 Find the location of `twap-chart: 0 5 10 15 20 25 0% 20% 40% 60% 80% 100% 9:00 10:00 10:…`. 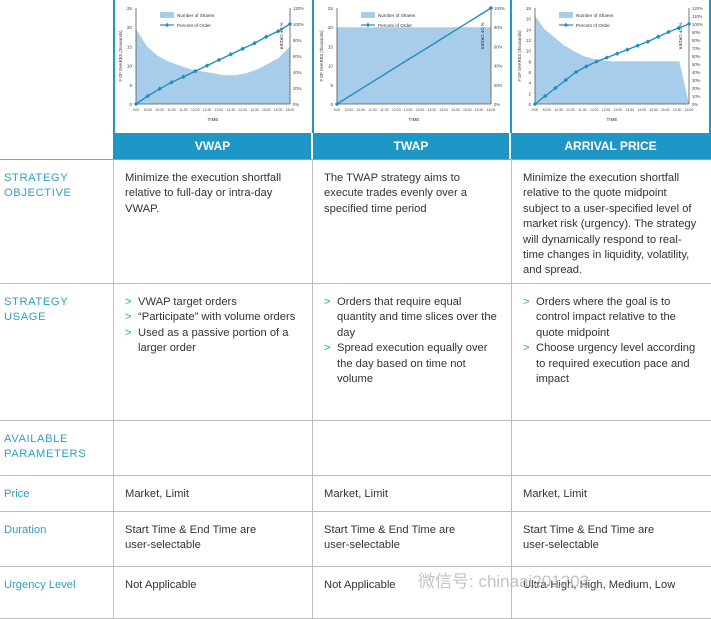

twap-chart: 0 5 10 15 20 25 0% 20% 40% 60% 80% 100% 9:00 10:00 10:… is located at coordinates (412, 63).